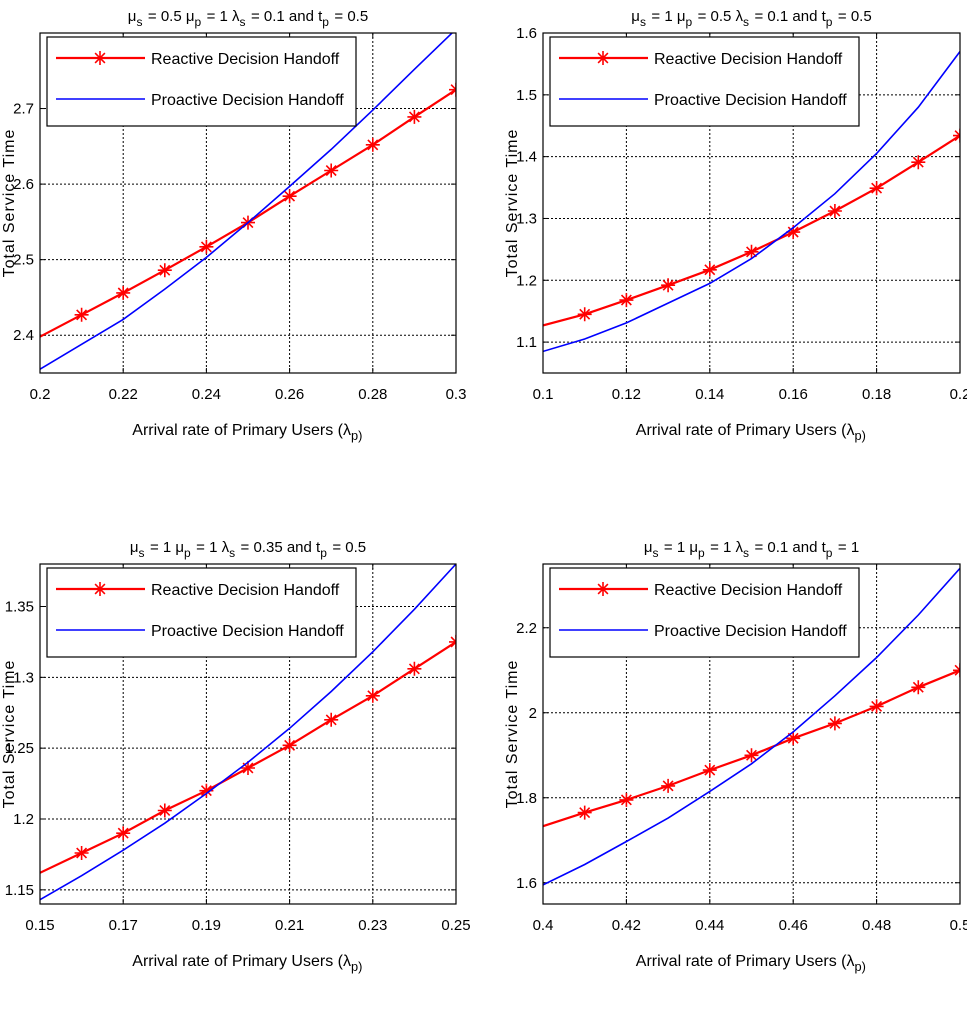 The height and width of the screenshot is (1015, 967). I want to click on x-tick-label: 0.21, so click(289, 925).